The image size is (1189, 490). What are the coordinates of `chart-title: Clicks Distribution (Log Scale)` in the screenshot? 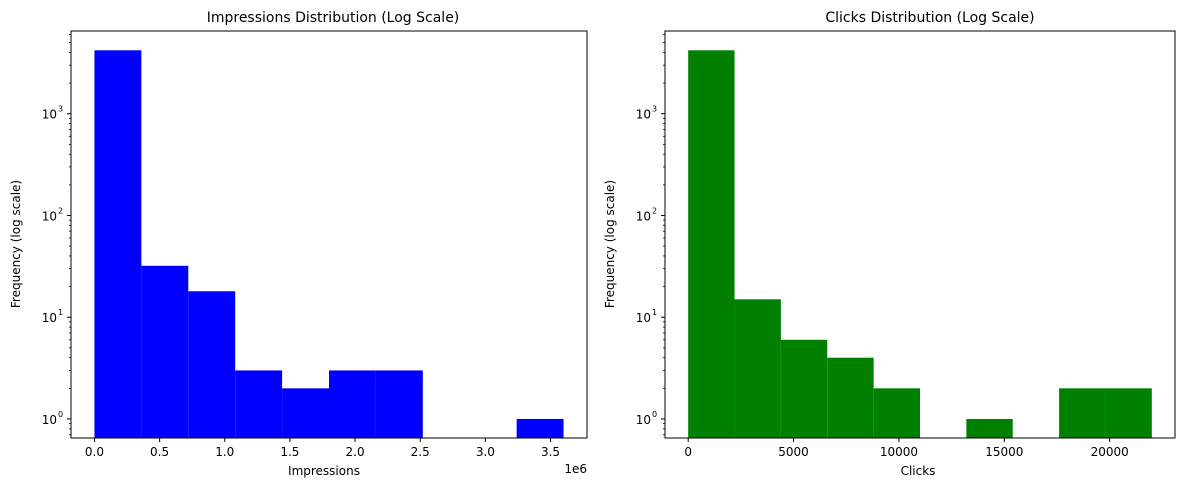 It's located at (929, 18).